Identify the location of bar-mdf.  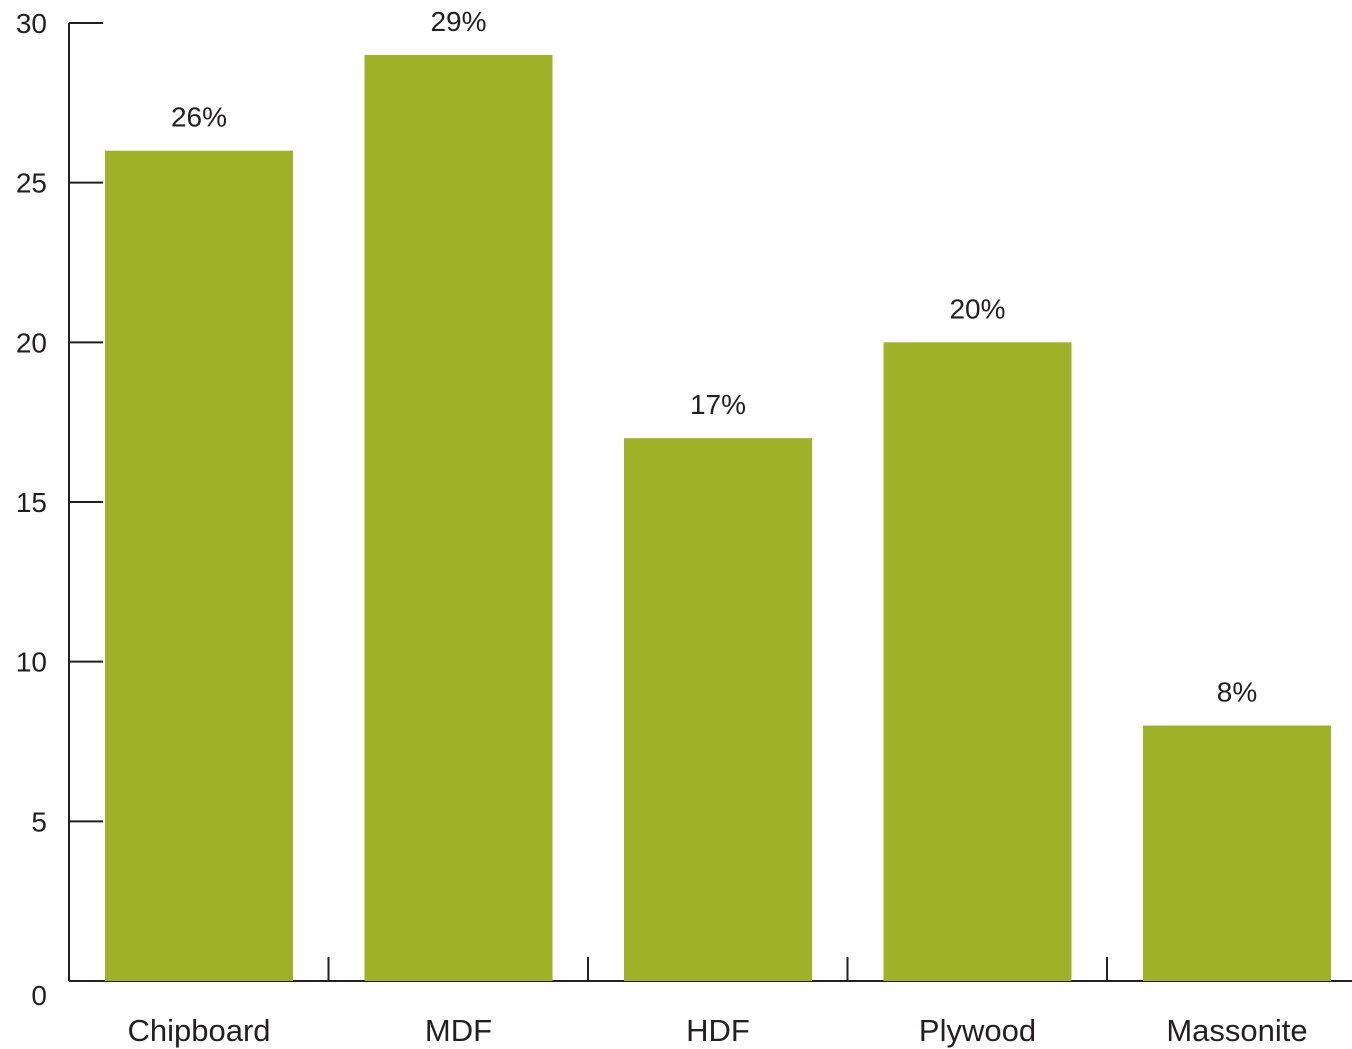
(458, 517).